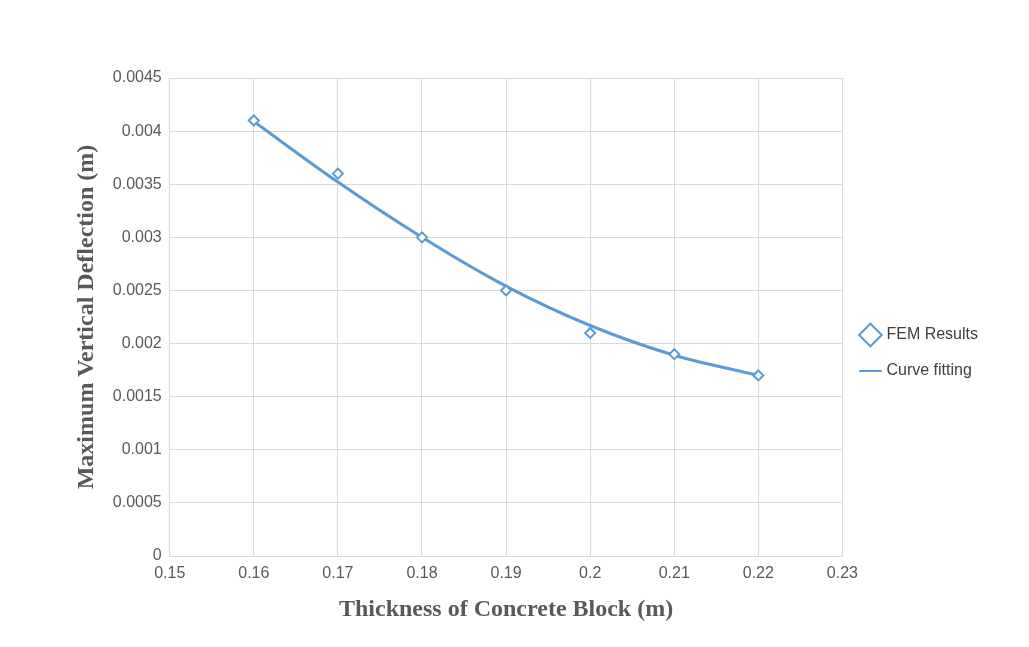 Image resolution: width=1029 pixels, height=647 pixels. I want to click on y-axis-title: Maximum Vertical Deflection (m), so click(84, 317).